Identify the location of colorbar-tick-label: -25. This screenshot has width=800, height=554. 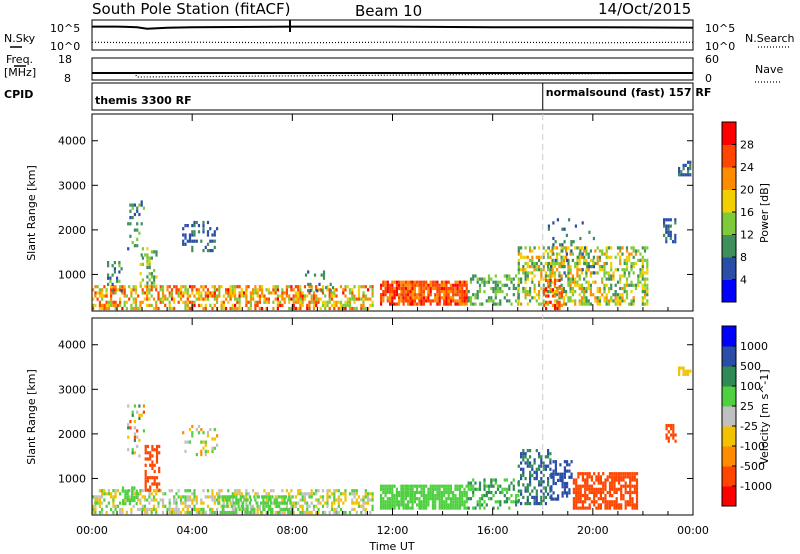
(749, 426).